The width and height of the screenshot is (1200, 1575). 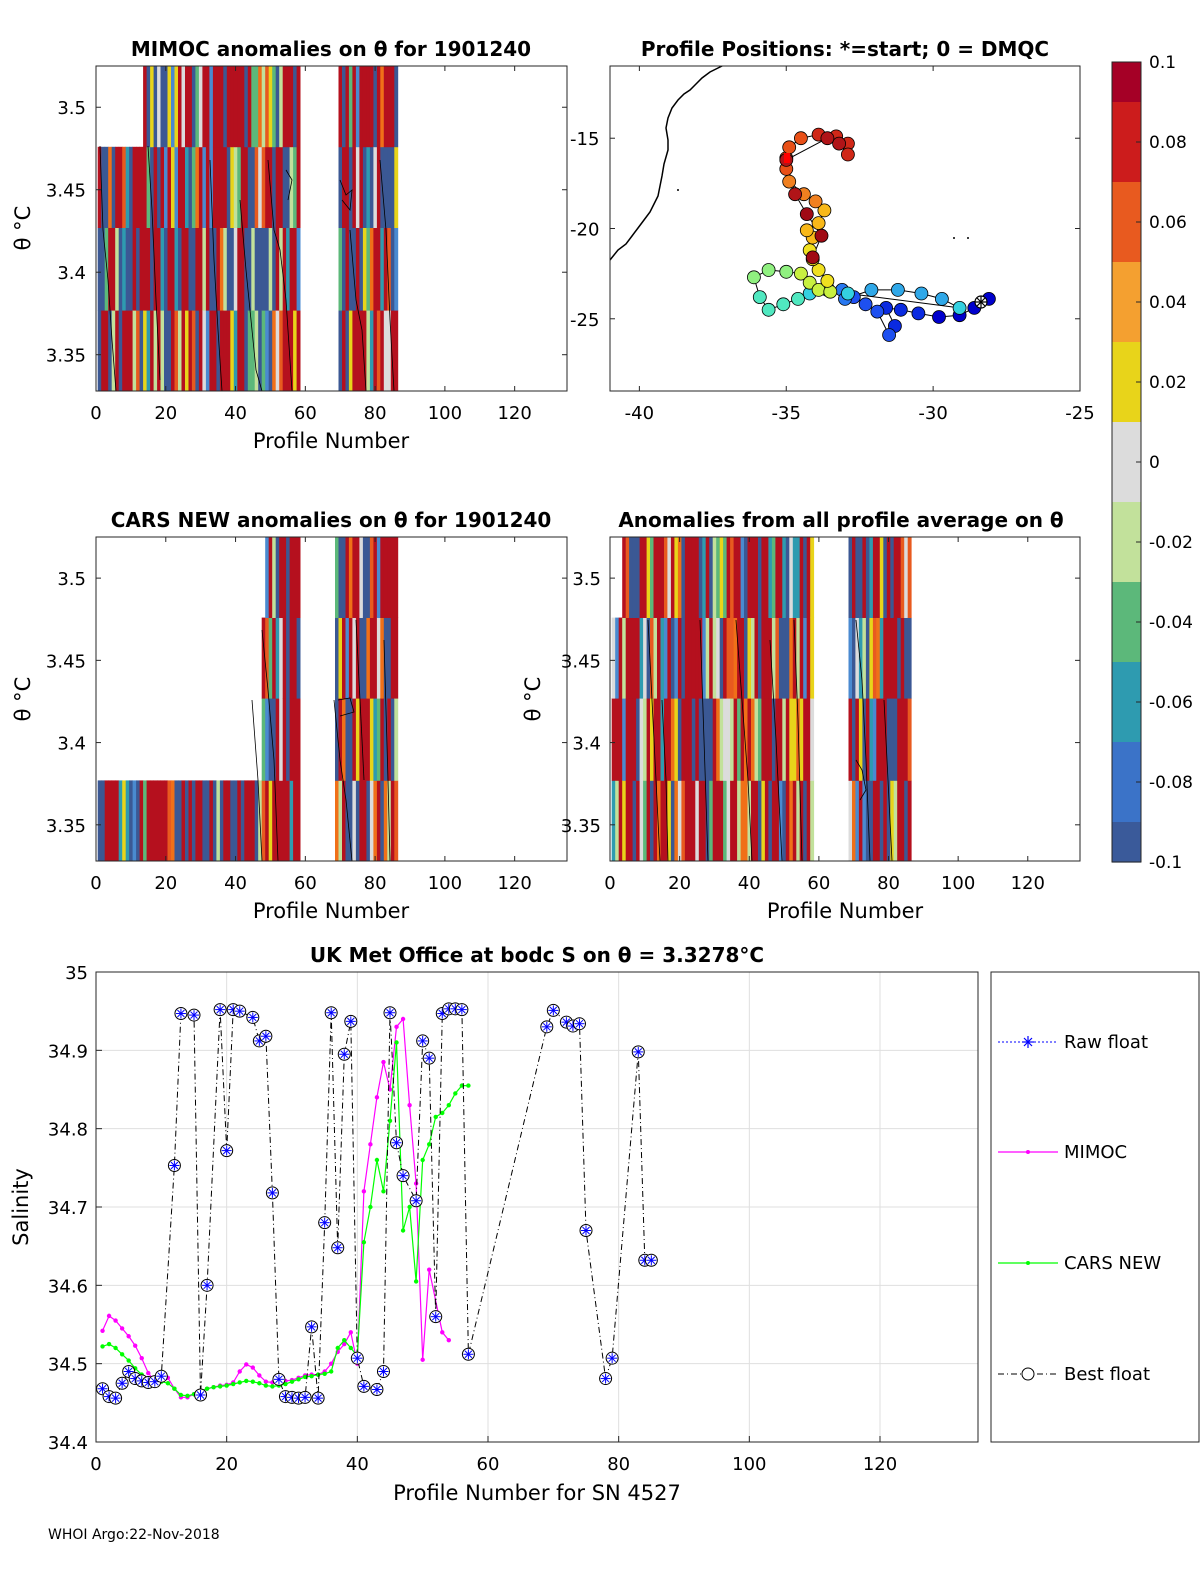 I want to click on y-tick-label: 3.4, so click(x=71, y=744).